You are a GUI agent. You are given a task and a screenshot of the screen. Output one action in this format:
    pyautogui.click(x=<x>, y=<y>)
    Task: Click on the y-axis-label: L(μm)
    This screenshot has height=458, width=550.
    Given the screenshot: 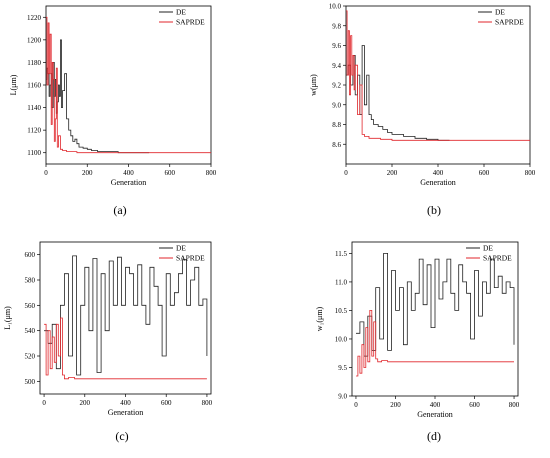 What is the action you would take?
    pyautogui.click(x=13, y=84)
    